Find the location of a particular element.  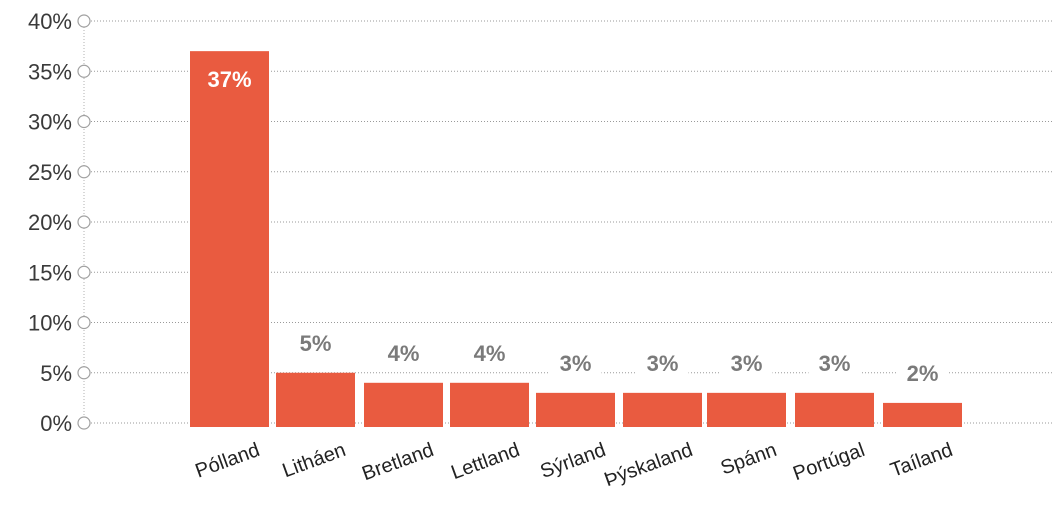

y-tick-label: 15% is located at coordinates (50, 272).